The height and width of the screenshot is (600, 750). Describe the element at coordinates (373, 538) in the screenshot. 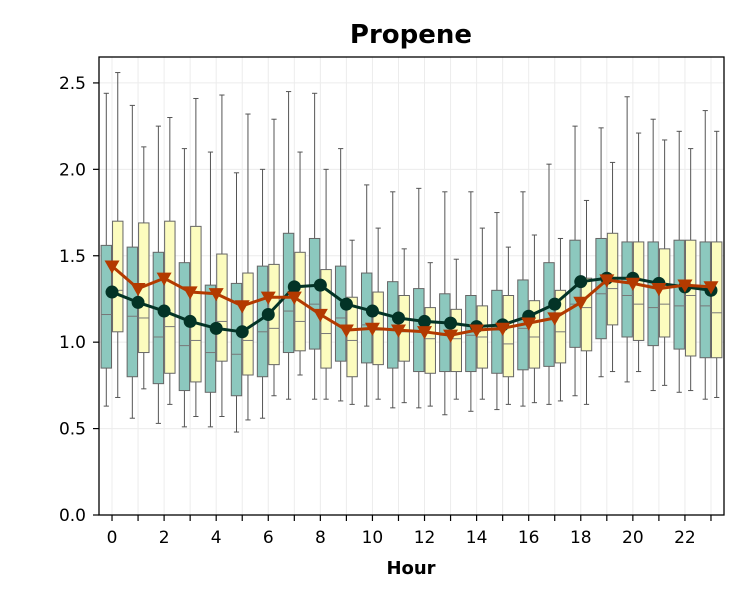

I see `x-tick-label: 10` at that location.